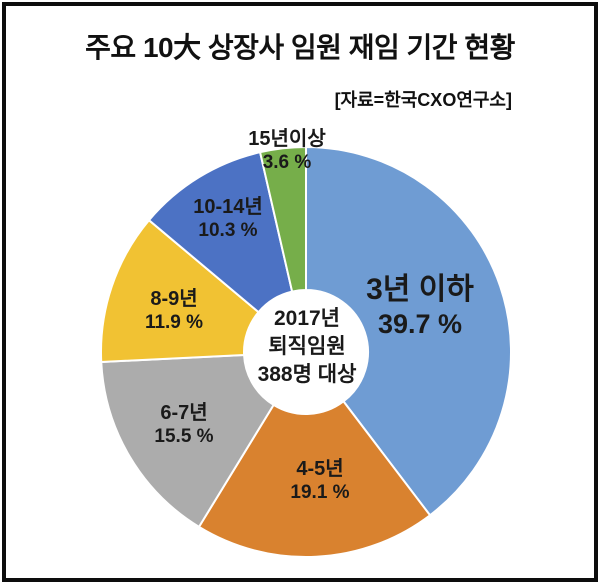 The width and height of the screenshot is (600, 584). I want to click on chart-title: 주요 10大 상장사 임원 재임 기간 현황, so click(300, 47).